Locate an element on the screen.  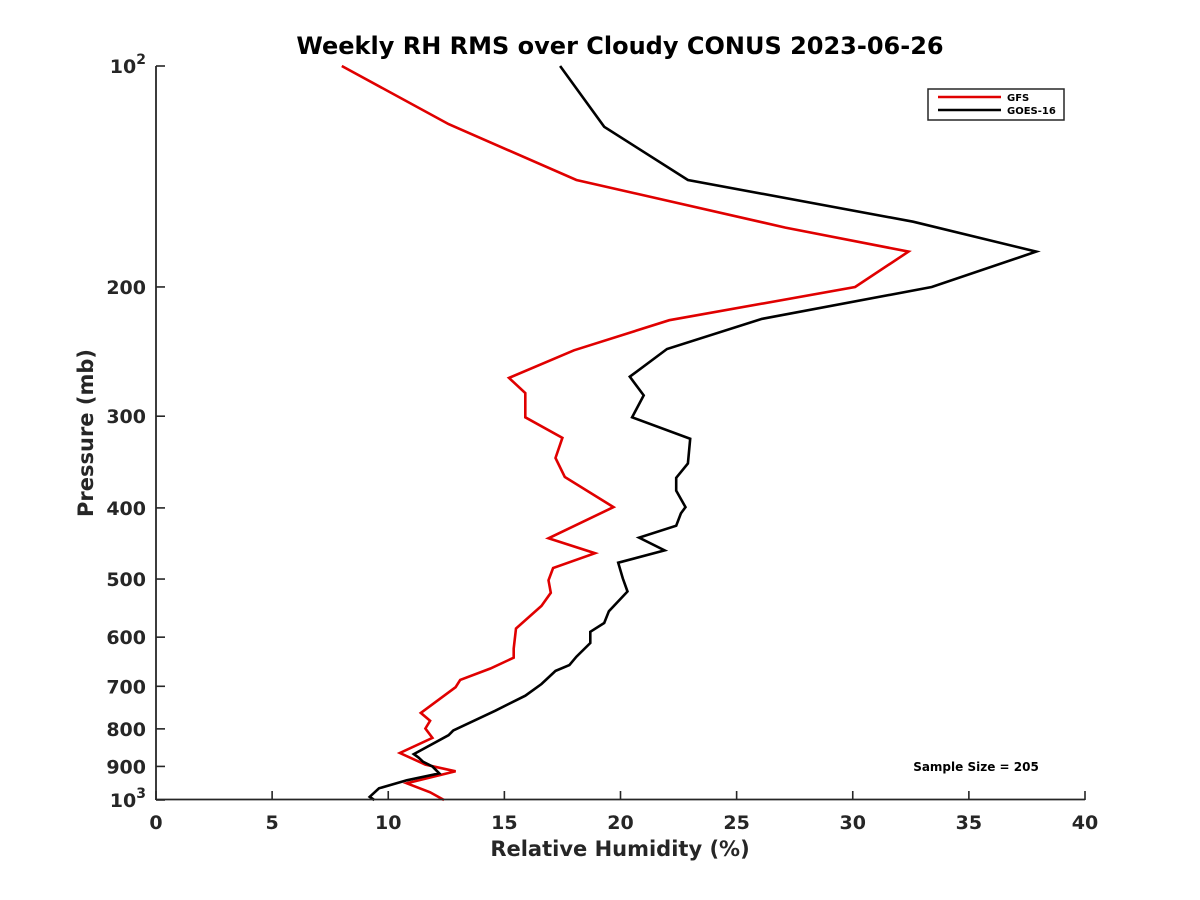
legend-label-goes16: GOES-16 is located at coordinates (1031, 111).